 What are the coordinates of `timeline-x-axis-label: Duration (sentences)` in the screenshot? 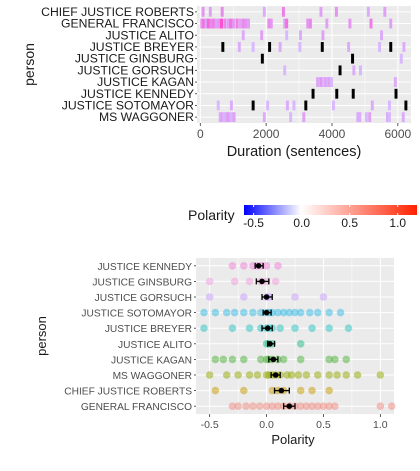 It's located at (294, 152).